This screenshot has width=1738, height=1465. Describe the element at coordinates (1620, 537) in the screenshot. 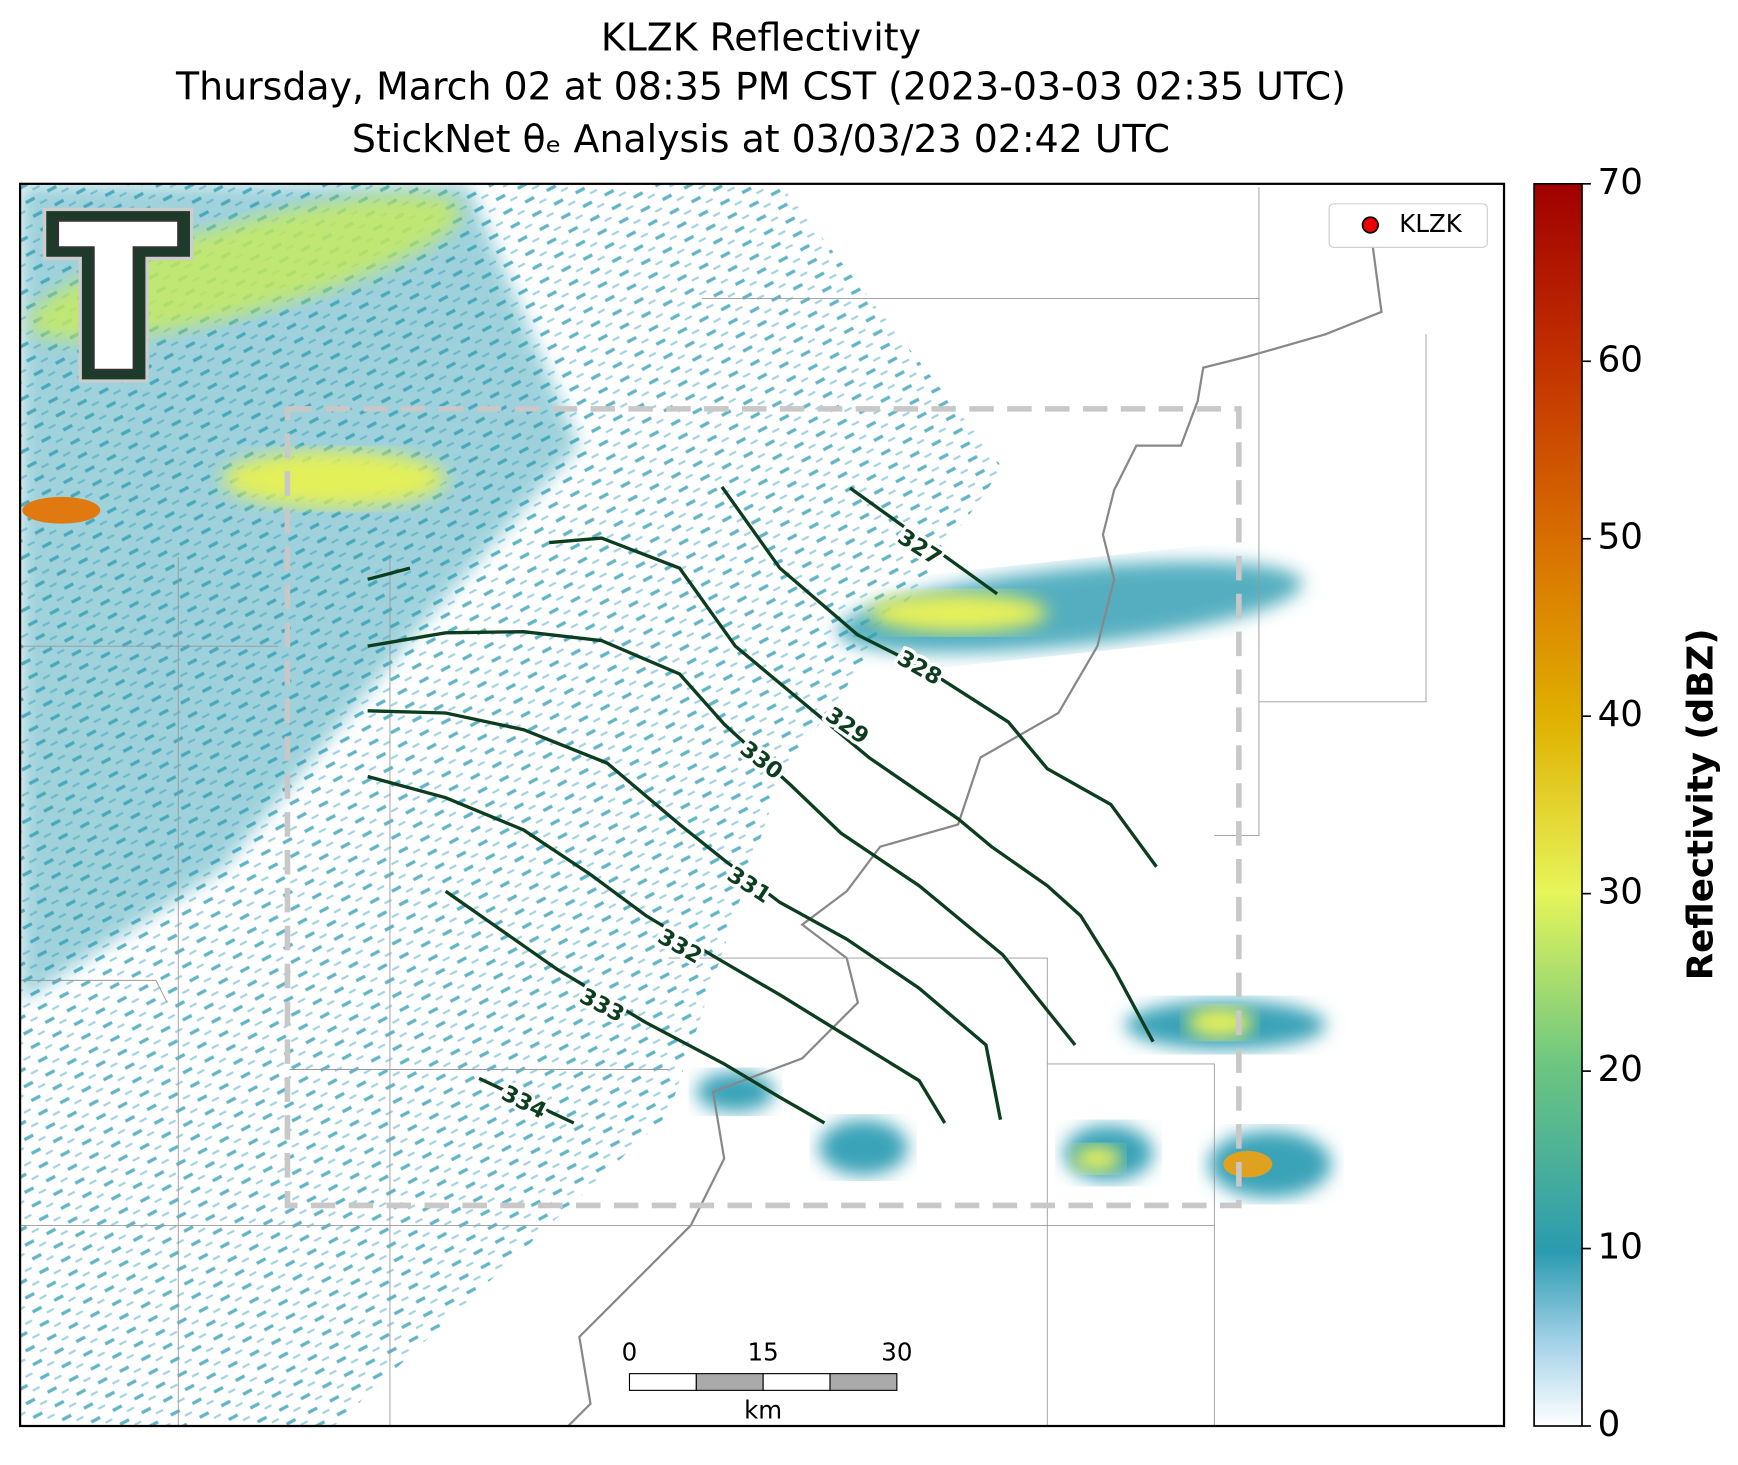

I see `colorbar-tick-label: 50` at that location.